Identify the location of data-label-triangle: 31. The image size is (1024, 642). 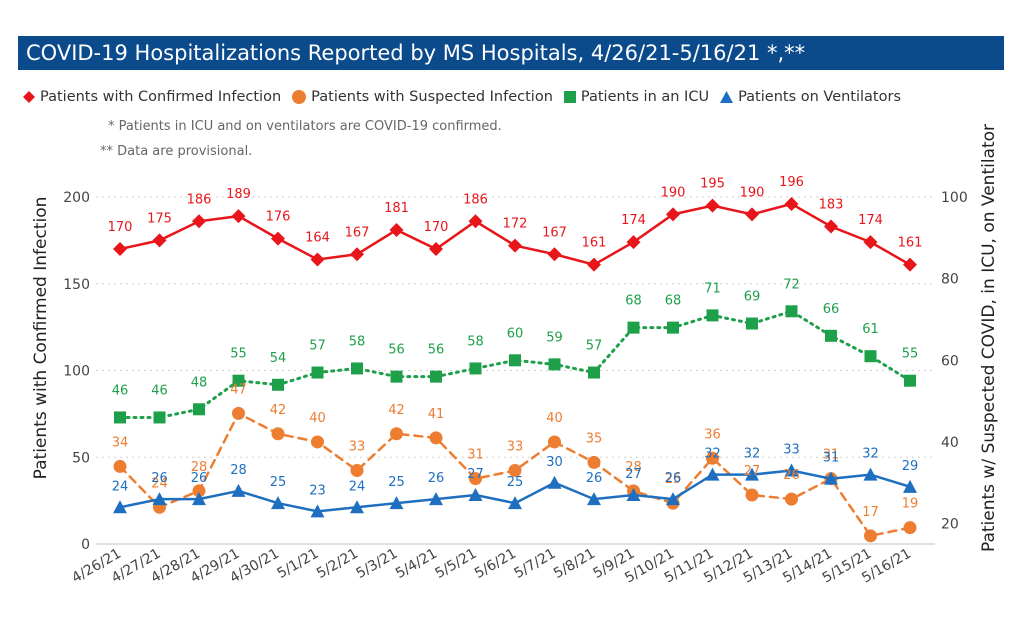
(831, 458).